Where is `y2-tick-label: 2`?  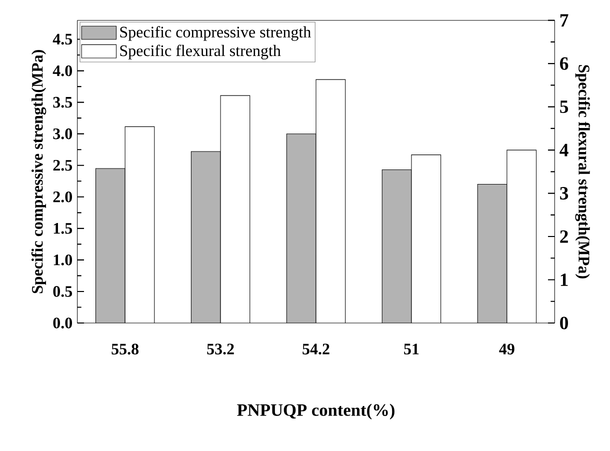 y2-tick-label: 2 is located at coordinates (564, 236).